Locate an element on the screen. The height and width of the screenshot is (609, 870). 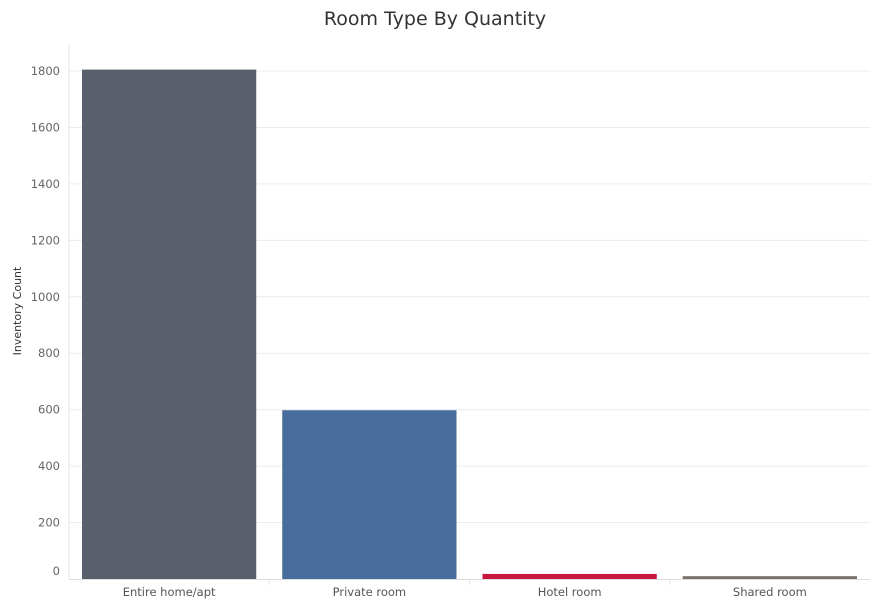
x-tick-label: Entire home/apt is located at coordinates (169, 592).